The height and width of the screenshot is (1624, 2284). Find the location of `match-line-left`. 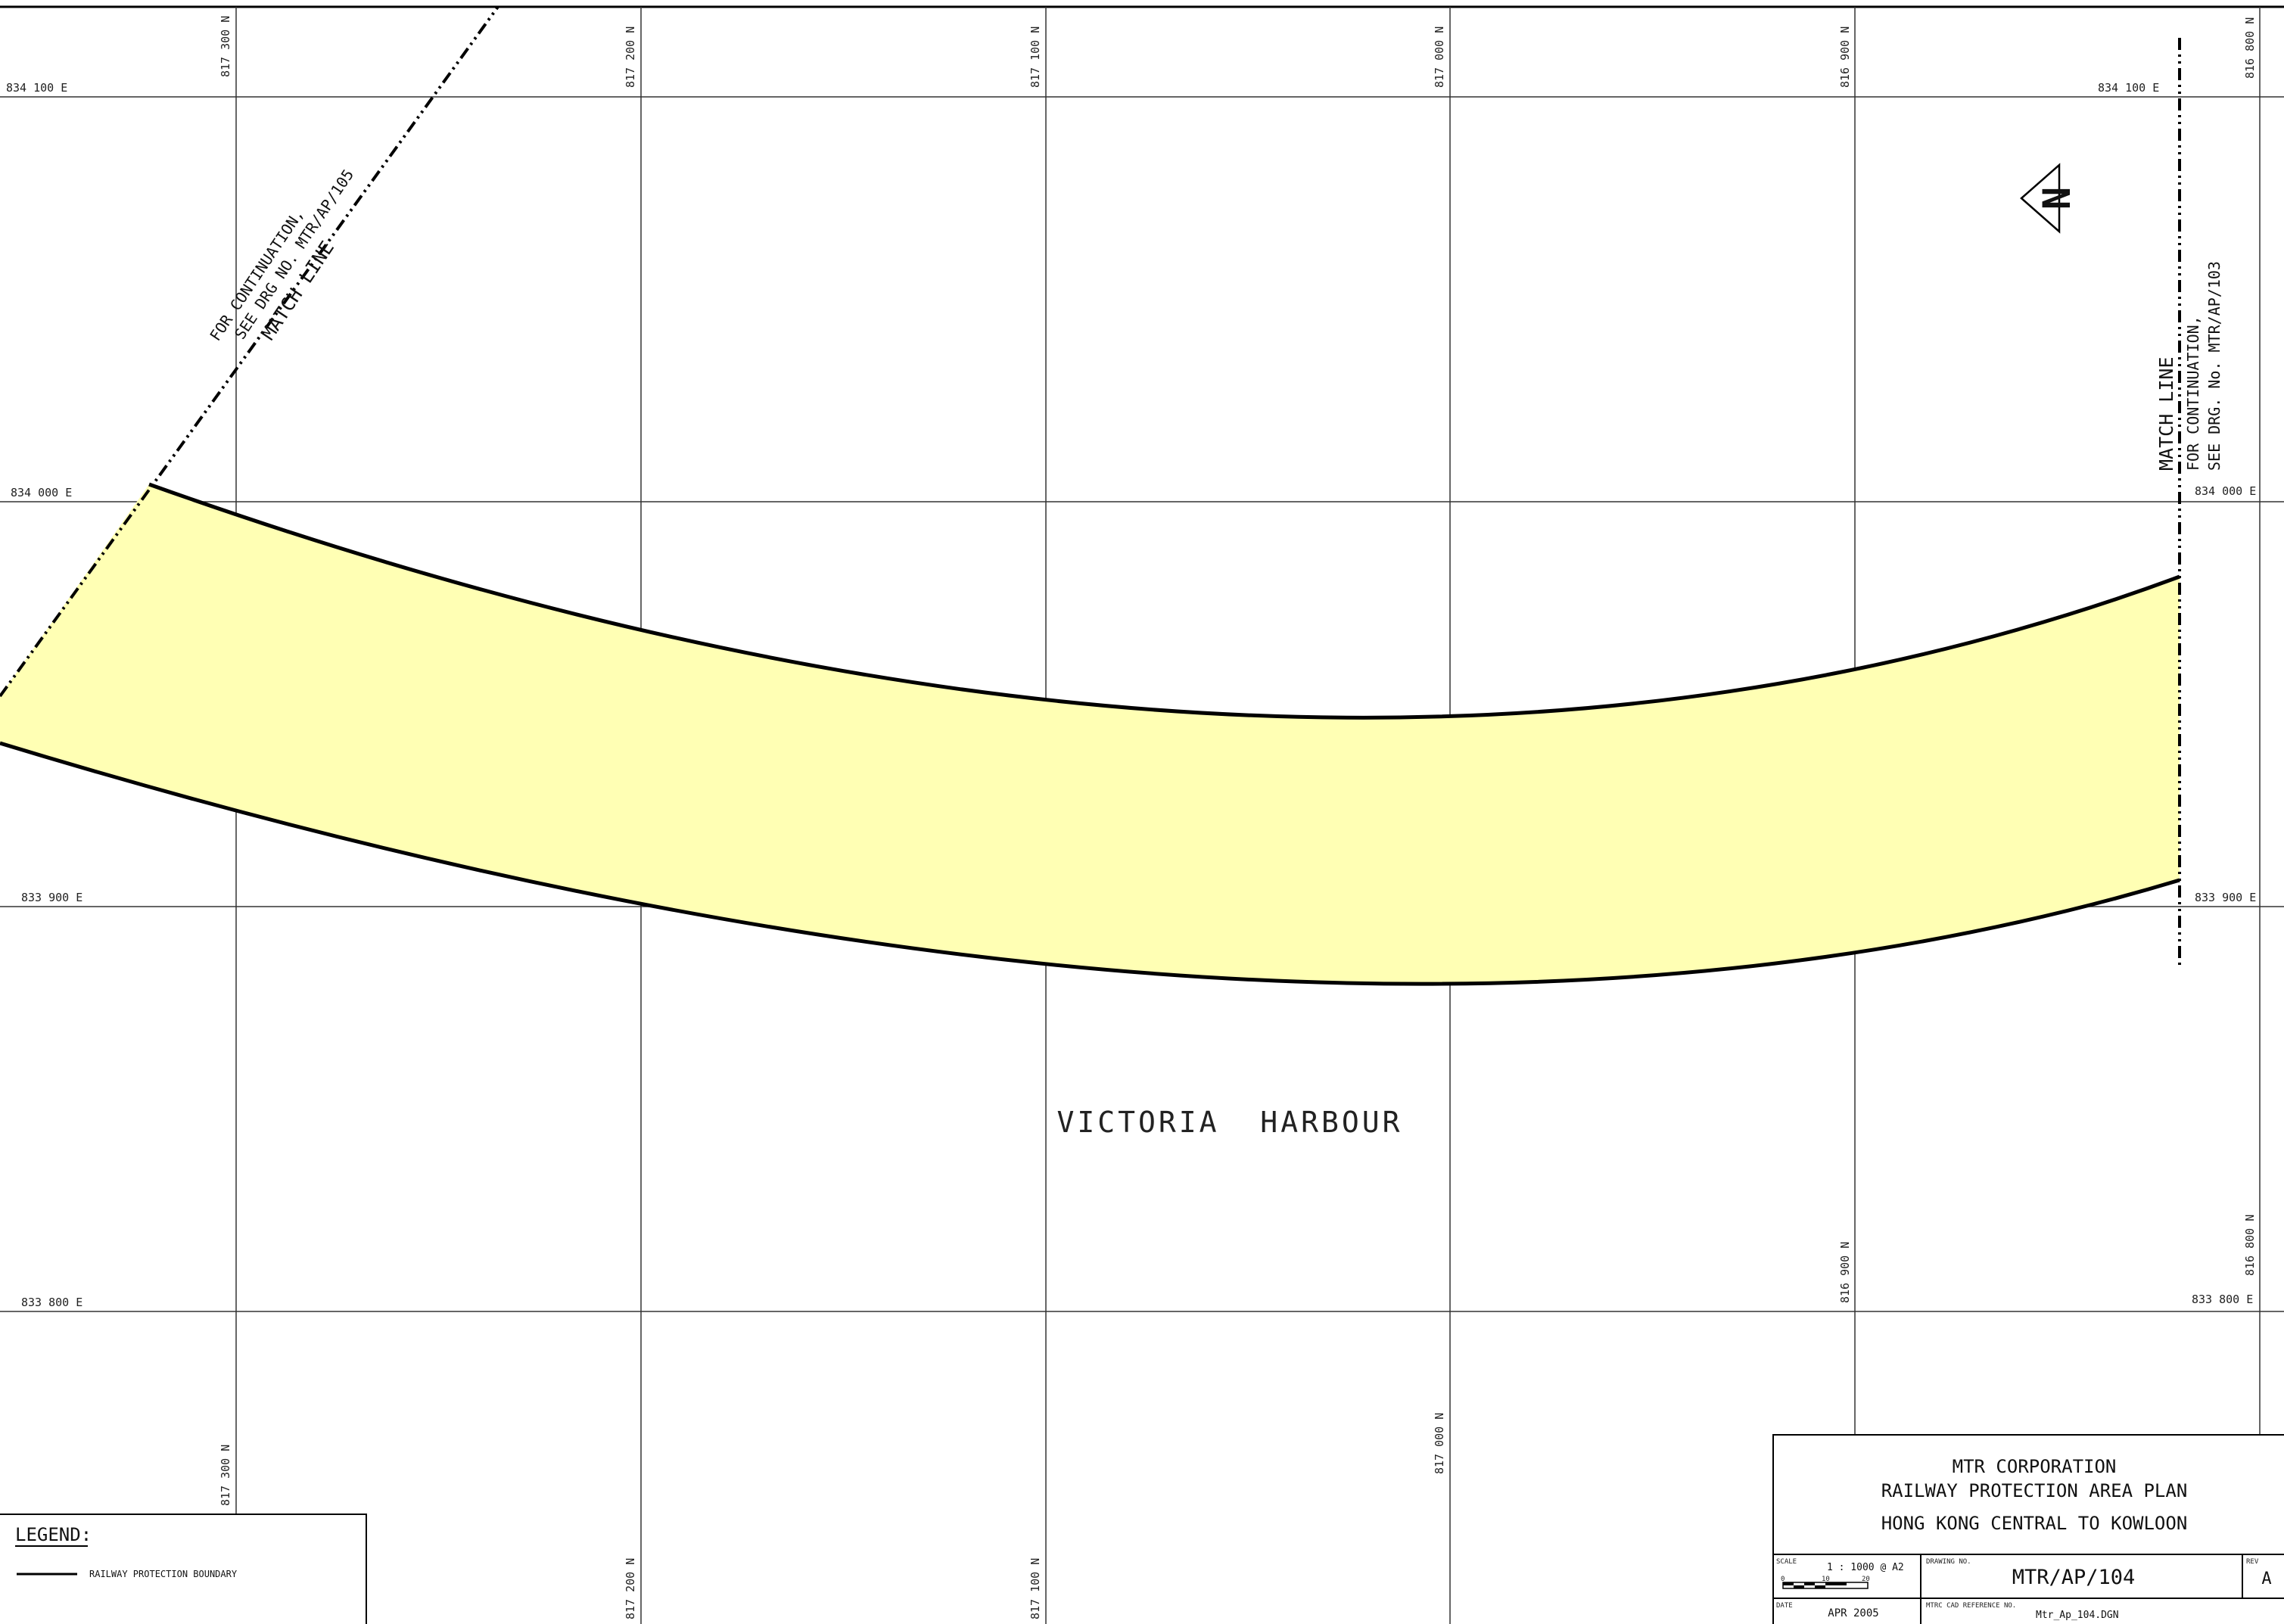

match-line-left is located at coordinates (249, 351).